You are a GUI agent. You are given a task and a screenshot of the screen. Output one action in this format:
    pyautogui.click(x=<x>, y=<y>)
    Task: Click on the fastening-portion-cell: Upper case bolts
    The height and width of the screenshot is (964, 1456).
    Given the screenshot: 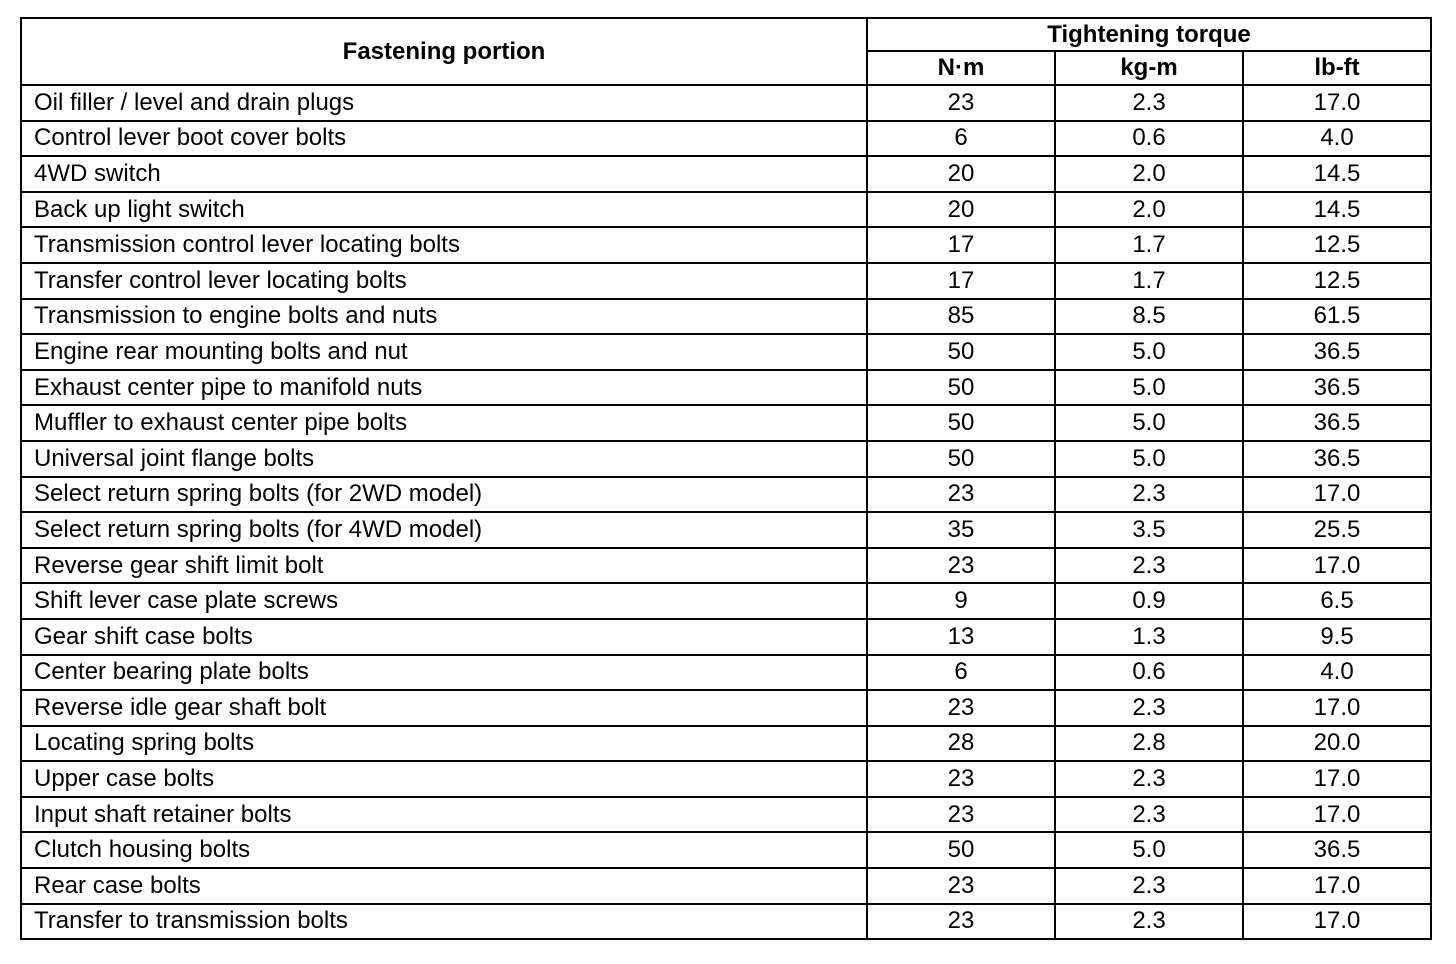 What is the action you would take?
    pyautogui.click(x=444, y=779)
    